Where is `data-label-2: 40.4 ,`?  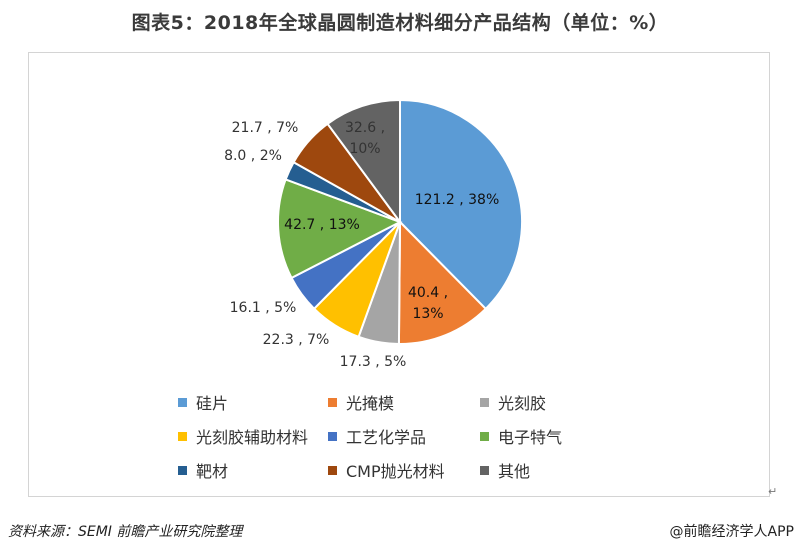 data-label-2: 40.4 , is located at coordinates (428, 293).